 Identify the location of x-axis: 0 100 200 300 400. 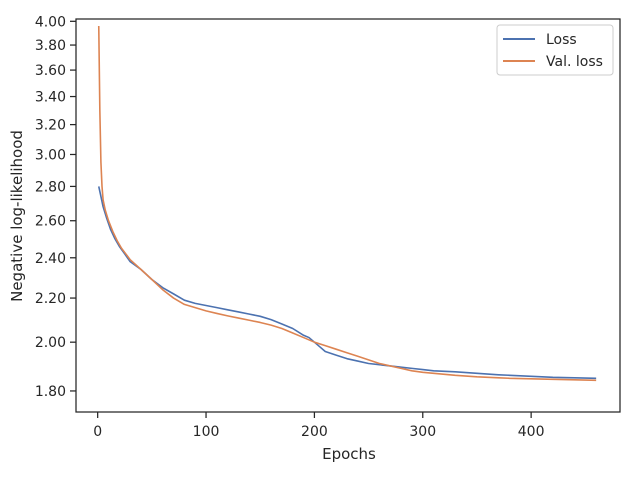
(319, 426).